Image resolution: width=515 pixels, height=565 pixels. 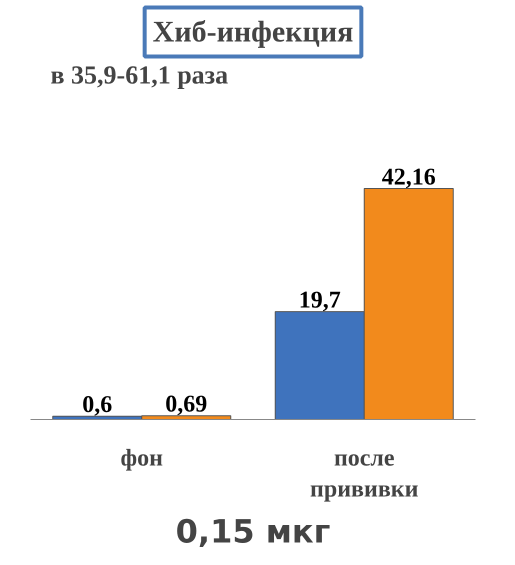 What do you see at coordinates (142, 459) in the screenshot?
I see `x-tick-label: фон` at bounding box center [142, 459].